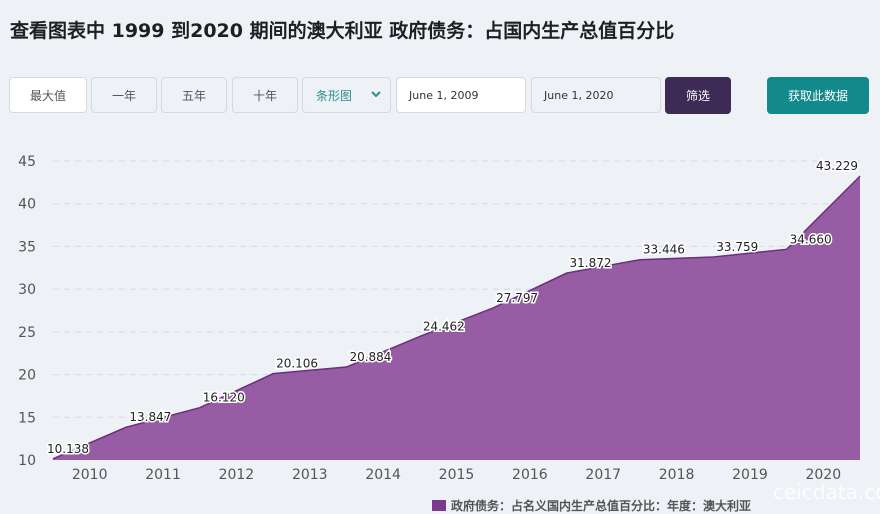 This screenshot has height=514, width=880. I want to click on legend-swatch, so click(439, 505).